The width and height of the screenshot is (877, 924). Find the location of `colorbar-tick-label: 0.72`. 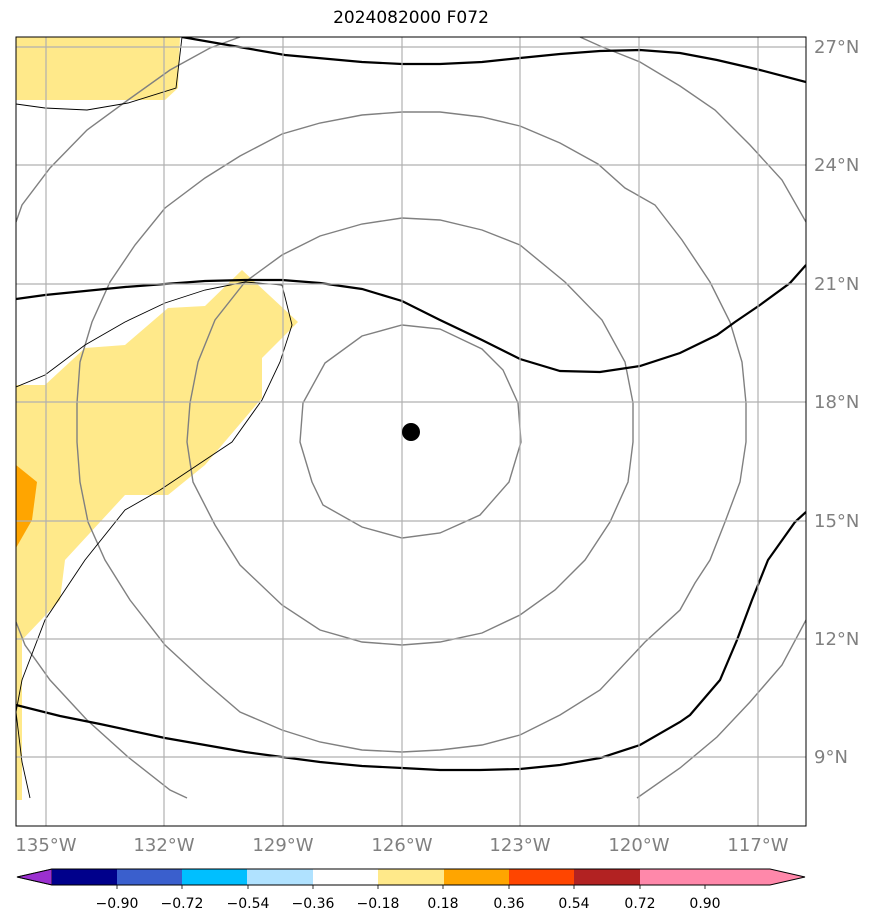

colorbar-tick-label: 0.72 is located at coordinates (639, 904).